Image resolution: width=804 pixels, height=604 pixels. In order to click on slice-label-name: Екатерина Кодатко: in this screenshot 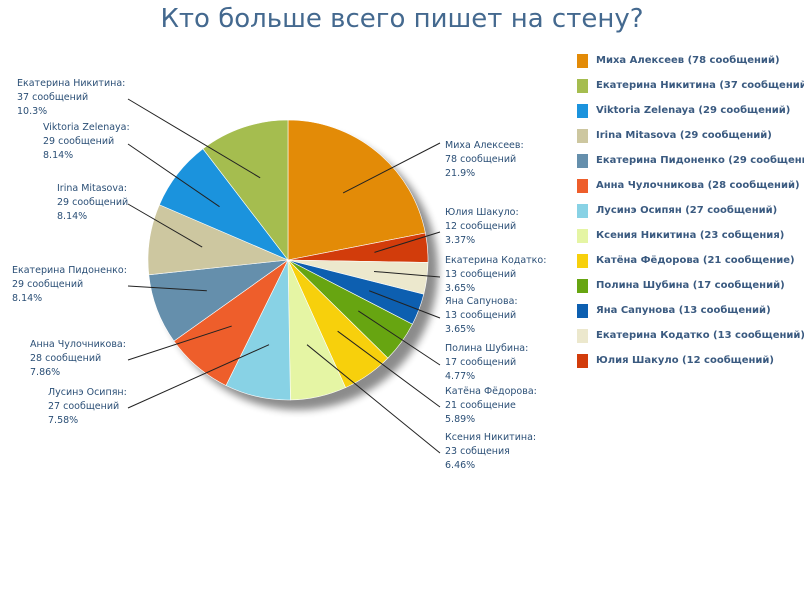, I will do `click(495, 260)`.